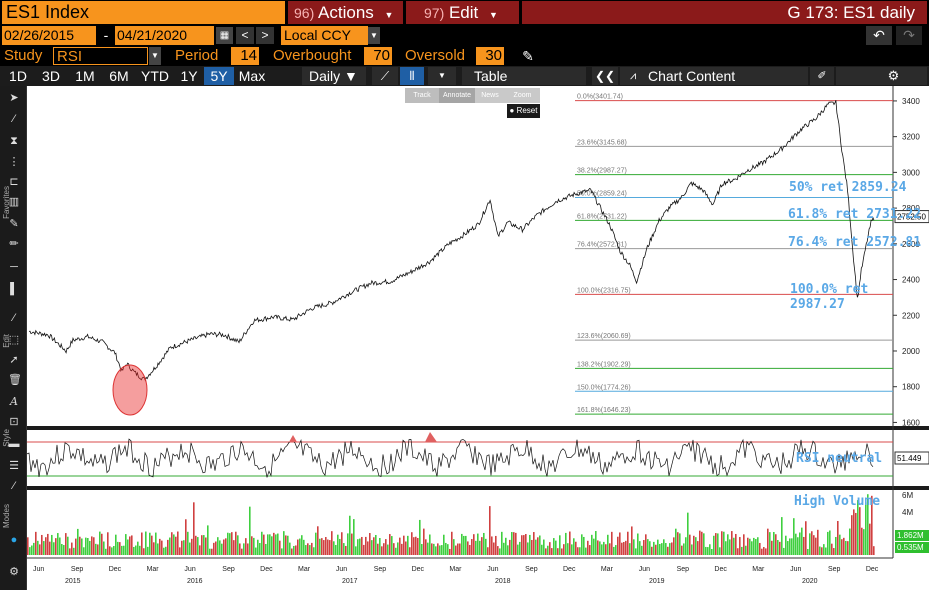  What do you see at coordinates (14, 318) in the screenshot?
I see `pen-tool-icon: ⁄` at bounding box center [14, 318].